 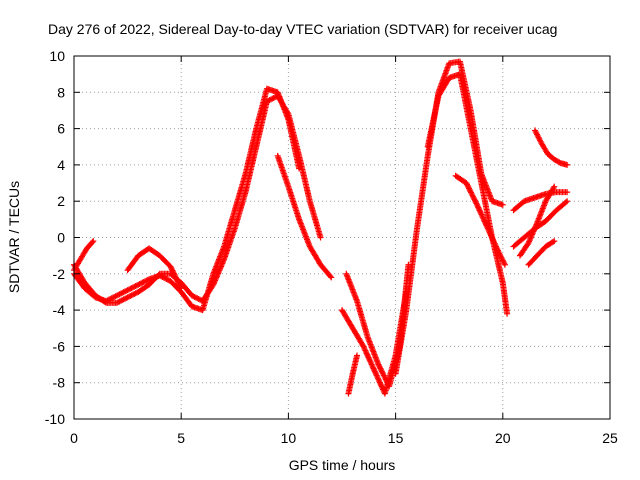 I want to click on x-tick-label: 0, so click(x=74, y=438).